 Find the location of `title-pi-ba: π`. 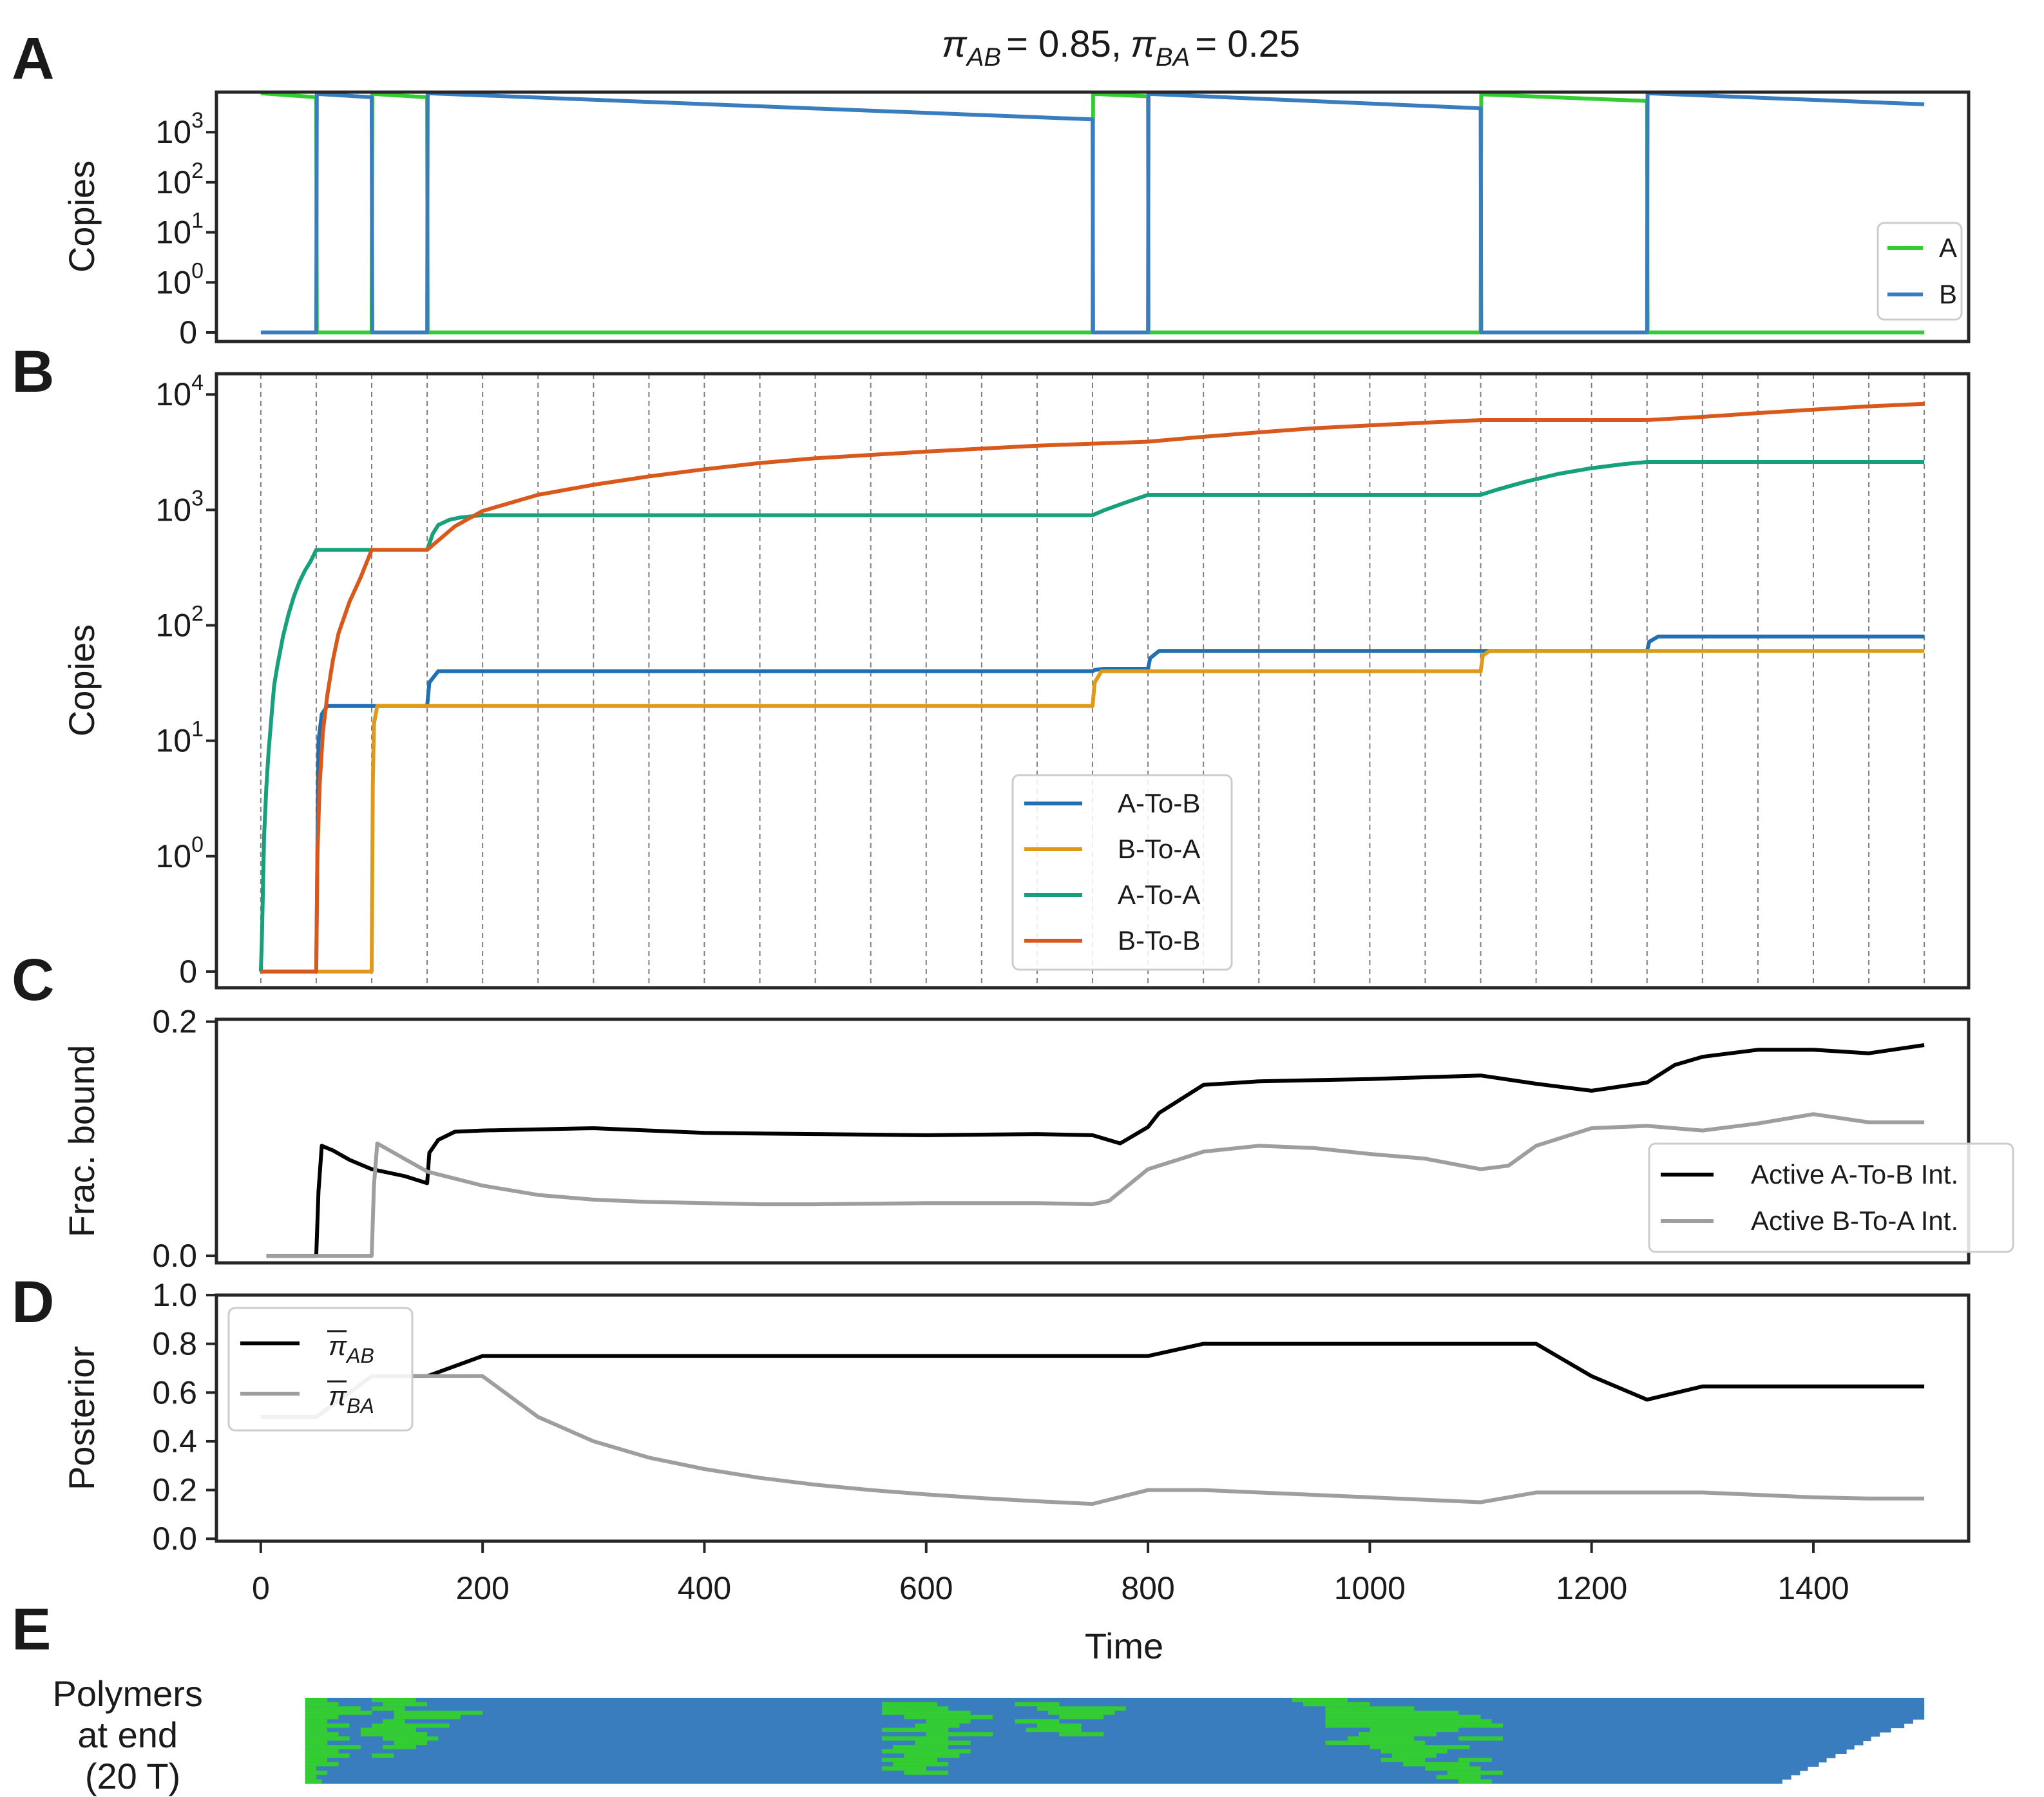

title-pi-ba: π is located at coordinates (1143, 44).